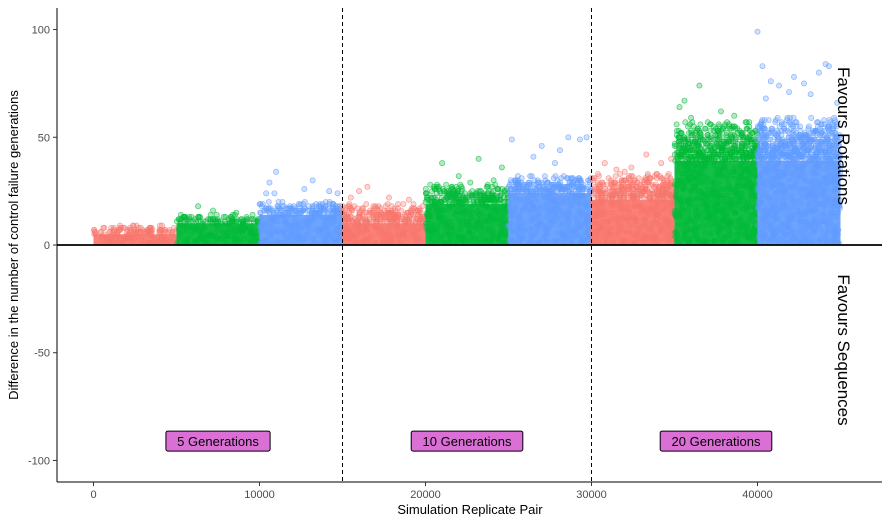 This screenshot has width=891, height=525. I want to click on y-tick-label: -50, so click(42, 354).